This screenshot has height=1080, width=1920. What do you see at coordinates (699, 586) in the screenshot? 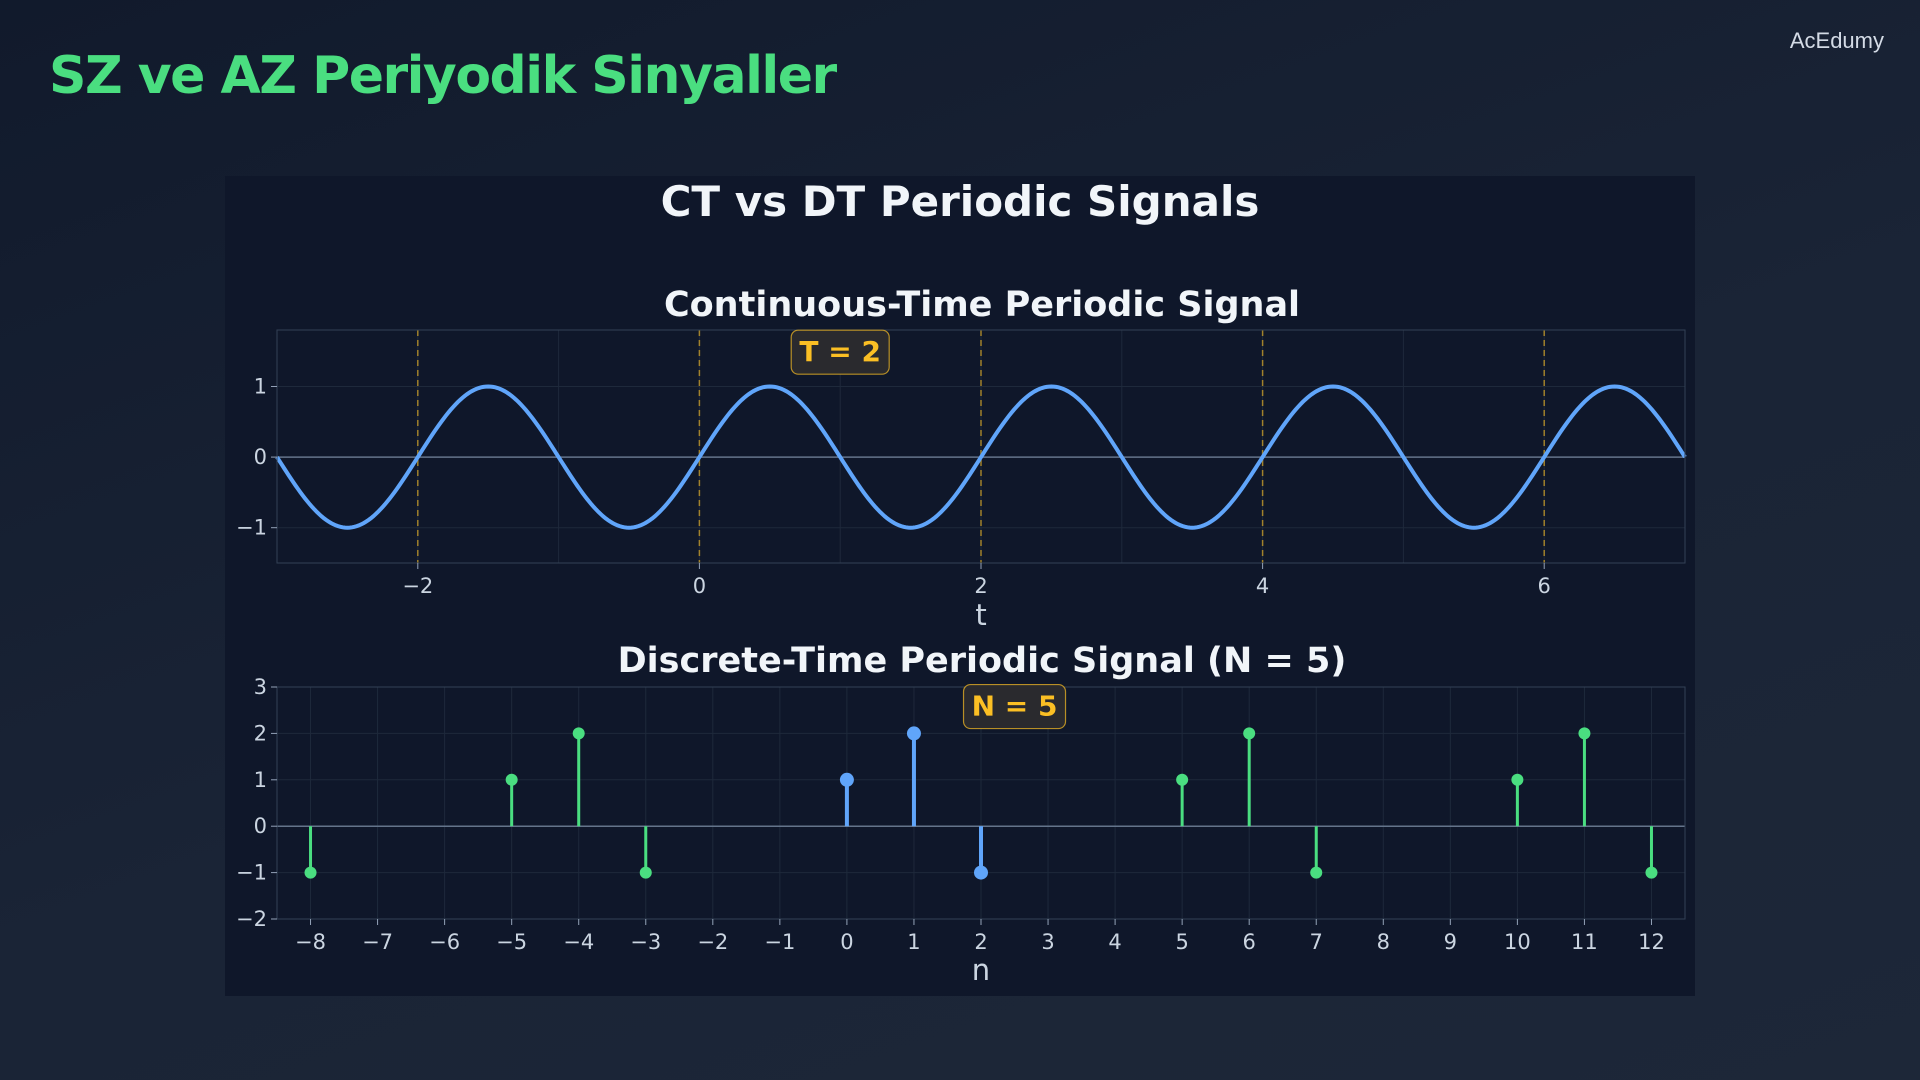
I see `ct-x-tick-label: 0` at bounding box center [699, 586].